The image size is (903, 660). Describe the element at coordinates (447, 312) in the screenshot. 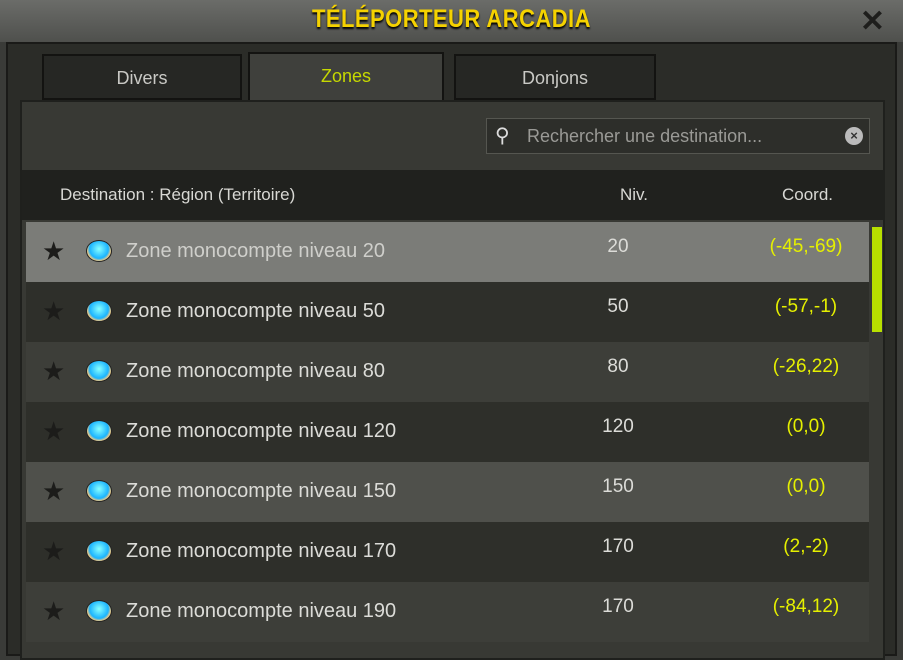

I see `table-row: ★ Zone monocompte niveau 50 50 (-57,-1)` at that location.